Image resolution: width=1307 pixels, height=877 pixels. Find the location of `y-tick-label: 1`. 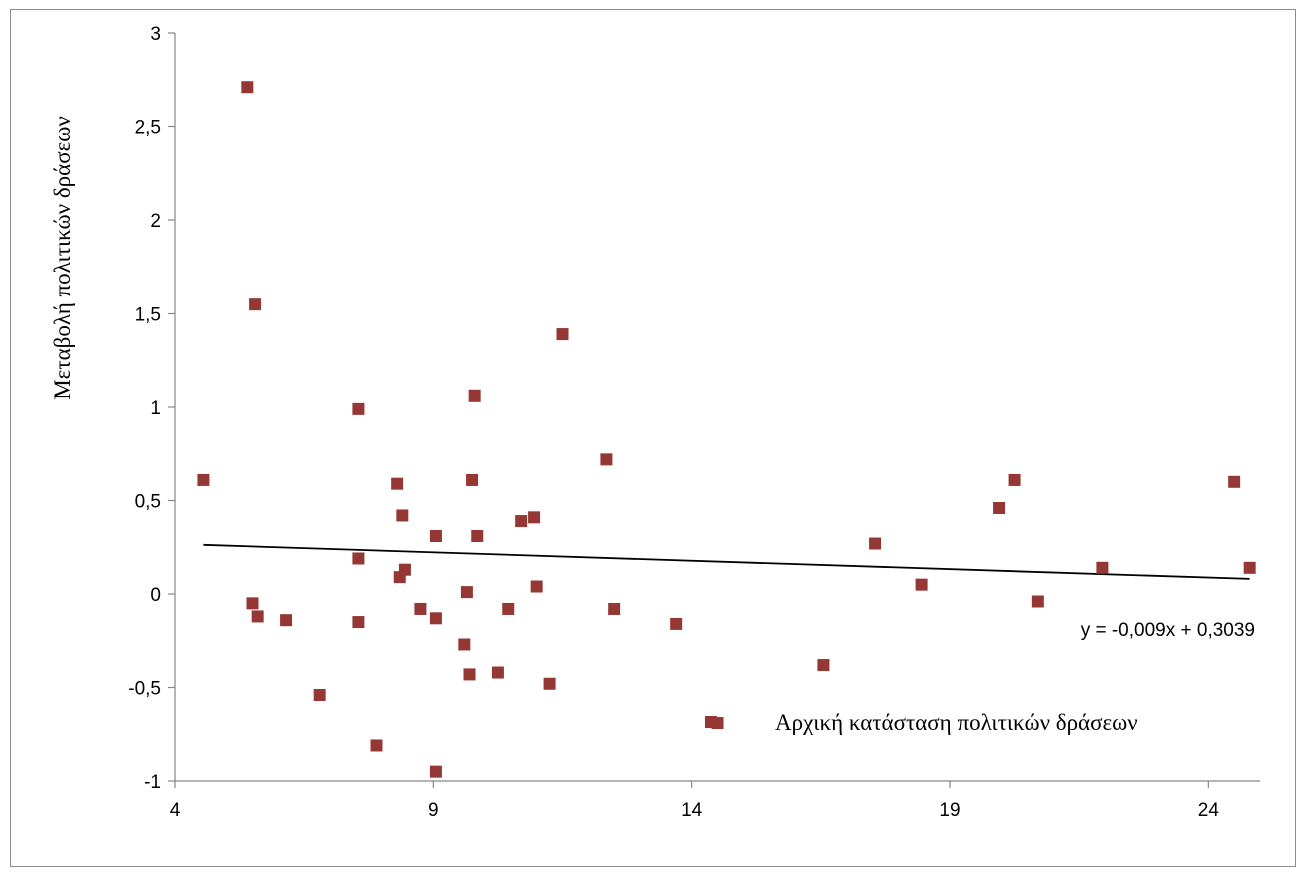

y-tick-label: 1 is located at coordinates (155, 408).